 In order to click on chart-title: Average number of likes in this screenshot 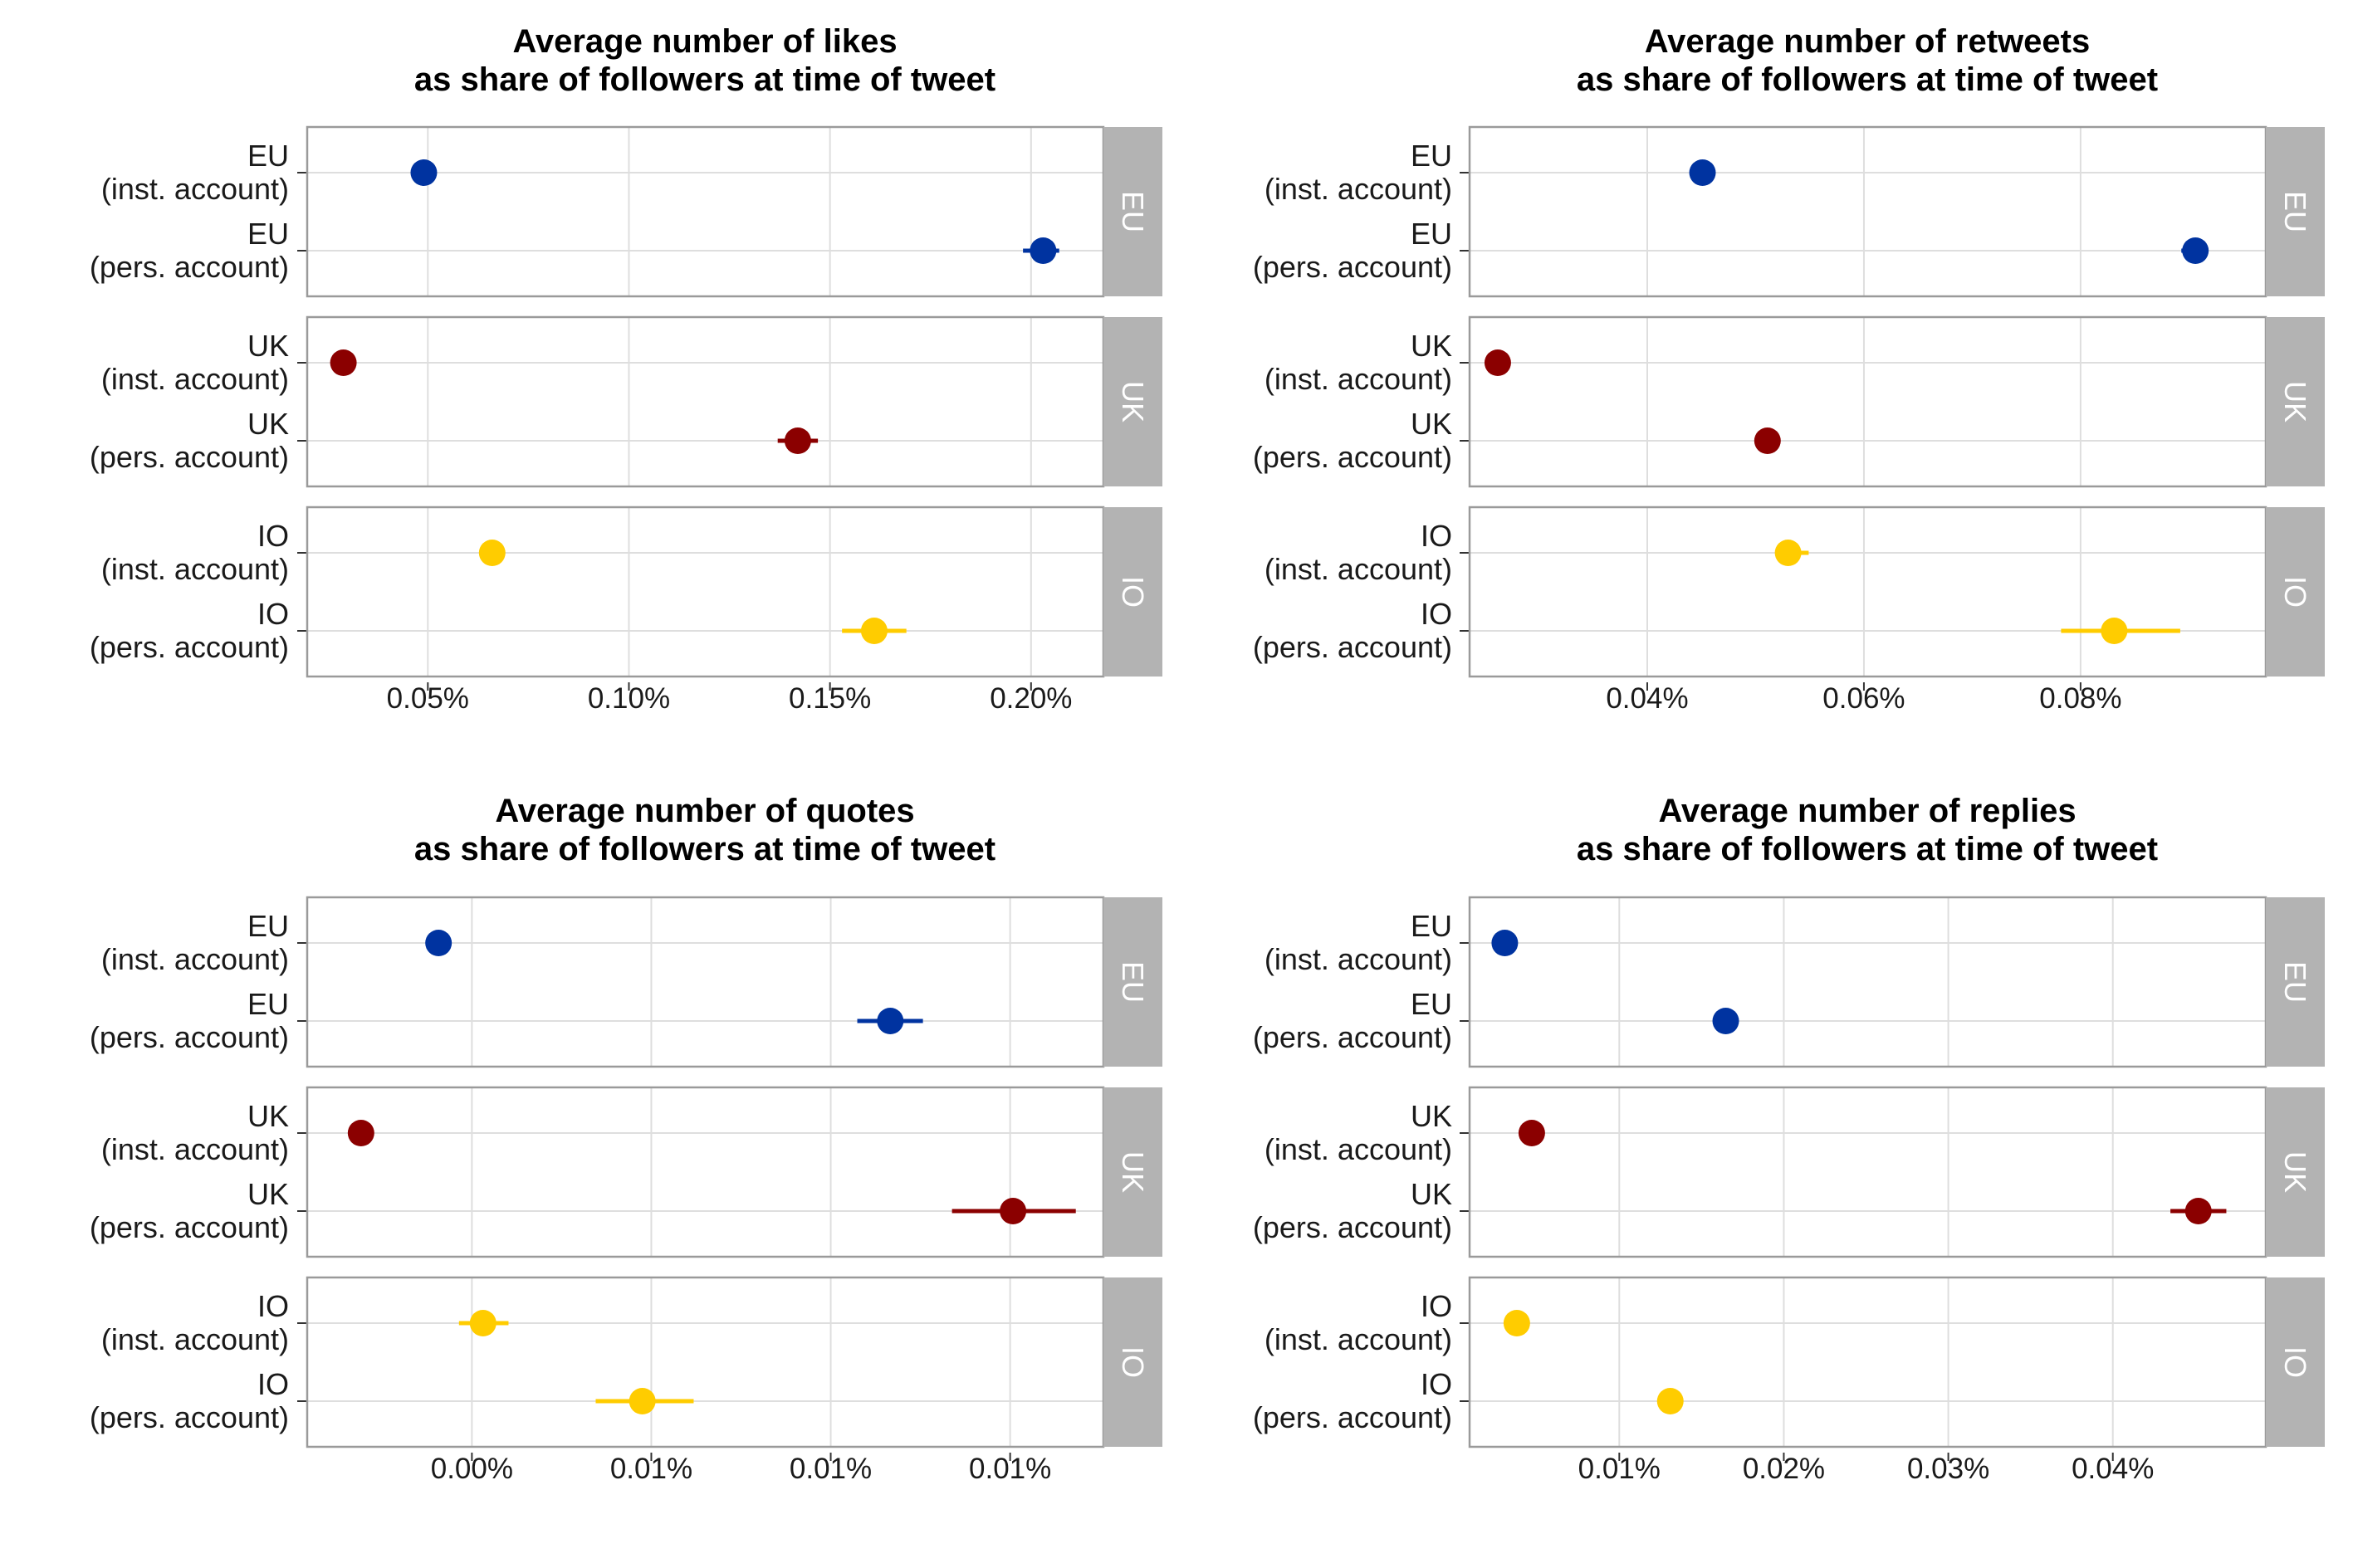, I will do `click(705, 42)`.